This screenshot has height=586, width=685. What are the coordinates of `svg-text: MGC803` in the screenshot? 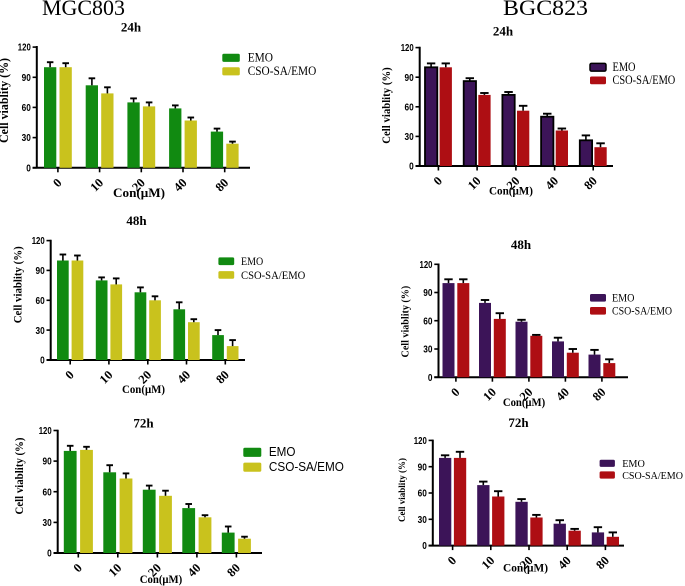 It's located at (83, 10).